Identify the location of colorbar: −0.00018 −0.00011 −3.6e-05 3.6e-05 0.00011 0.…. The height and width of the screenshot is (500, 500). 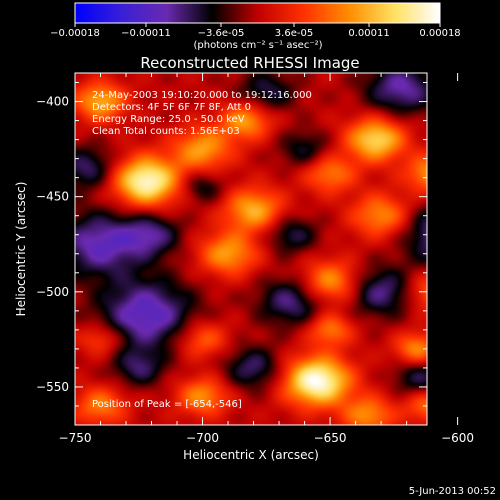
(255, 26).